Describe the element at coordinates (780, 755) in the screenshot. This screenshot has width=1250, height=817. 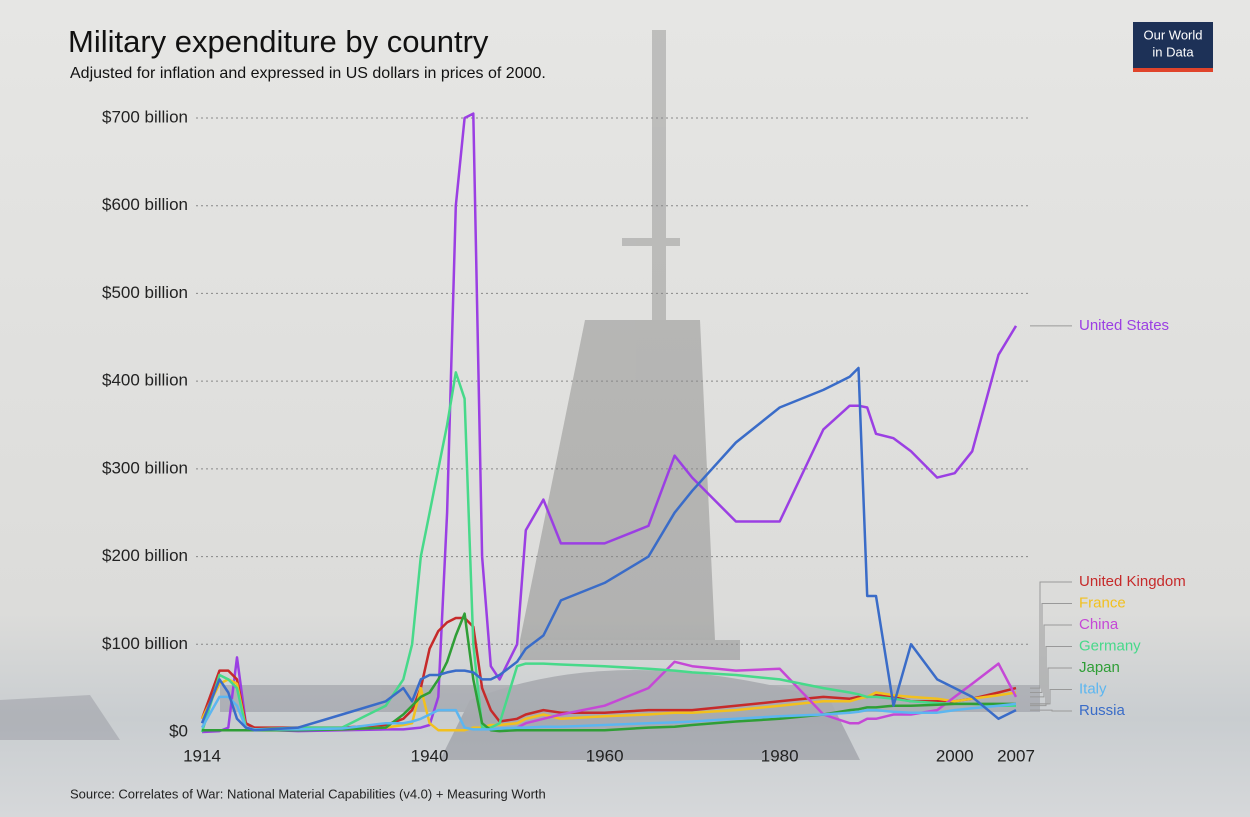
I see `x-tick-label: 1980` at that location.